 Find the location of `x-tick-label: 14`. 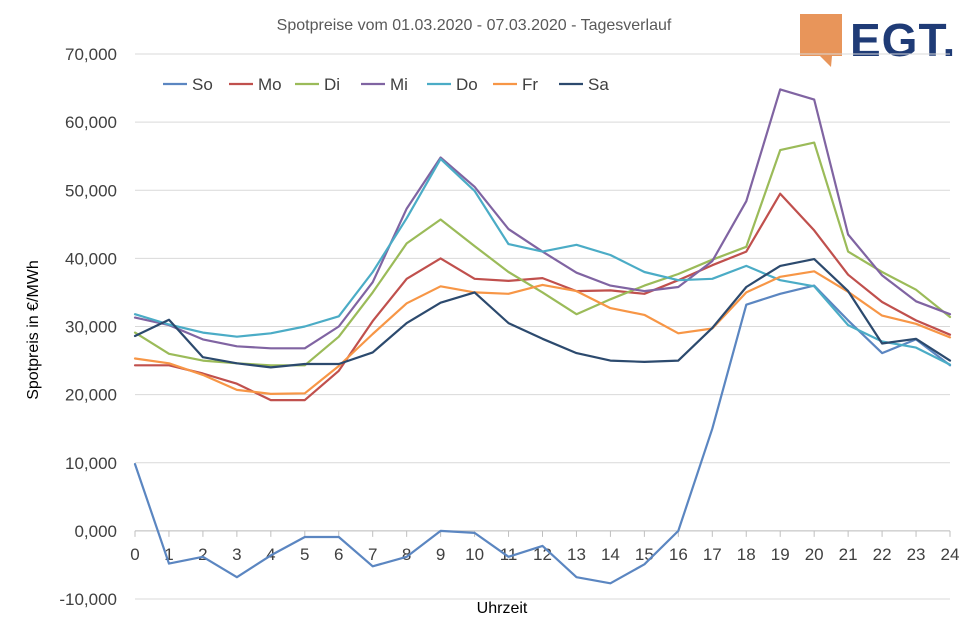

x-tick-label: 14 is located at coordinates (610, 554).